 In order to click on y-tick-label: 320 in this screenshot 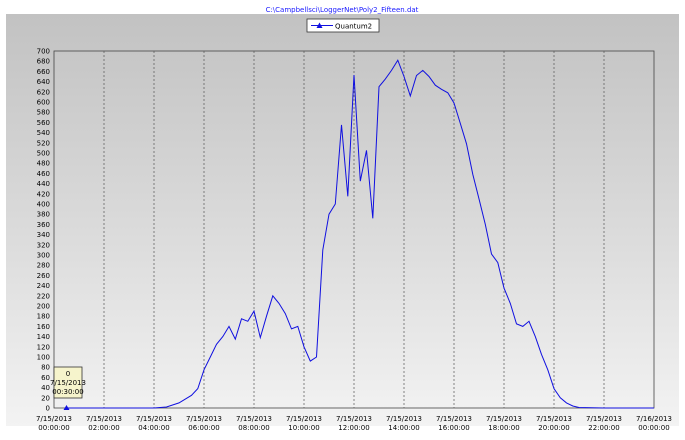, I will do `click(43, 245)`.